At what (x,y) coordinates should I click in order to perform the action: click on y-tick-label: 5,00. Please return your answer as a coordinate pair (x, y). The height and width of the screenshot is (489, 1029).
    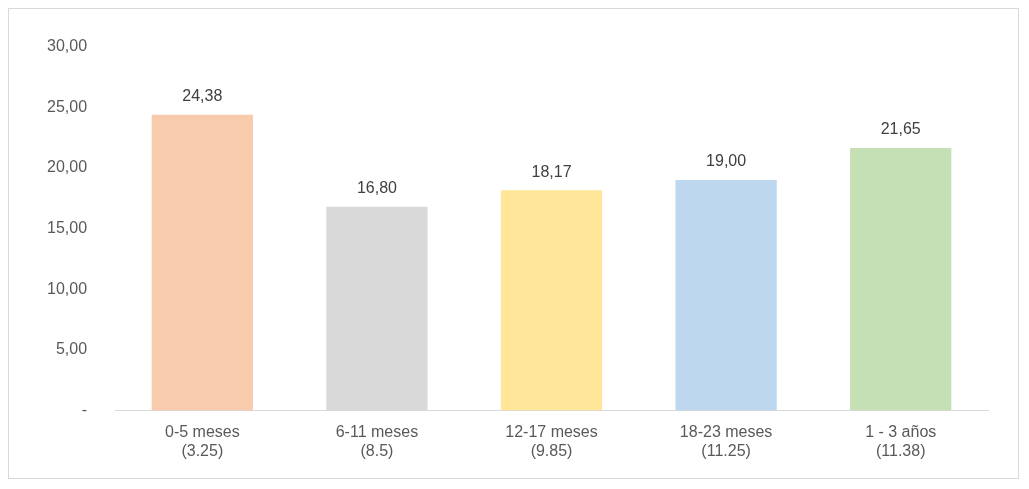
    Looking at the image, I should click on (71, 349).